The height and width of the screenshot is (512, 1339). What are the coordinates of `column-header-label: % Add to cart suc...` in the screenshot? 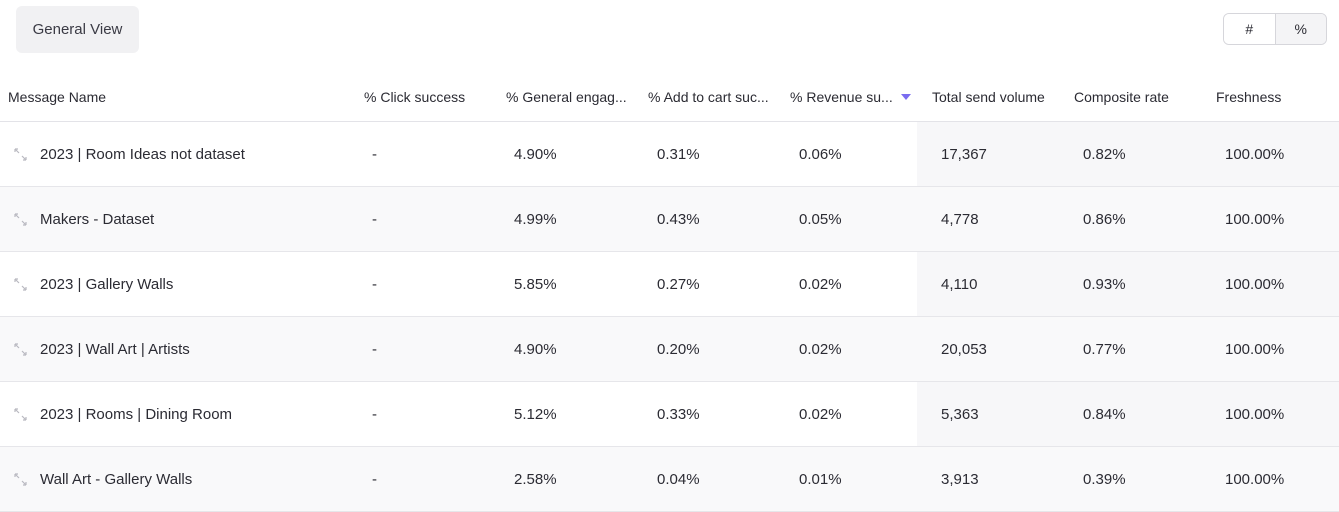 It's located at (708, 96).